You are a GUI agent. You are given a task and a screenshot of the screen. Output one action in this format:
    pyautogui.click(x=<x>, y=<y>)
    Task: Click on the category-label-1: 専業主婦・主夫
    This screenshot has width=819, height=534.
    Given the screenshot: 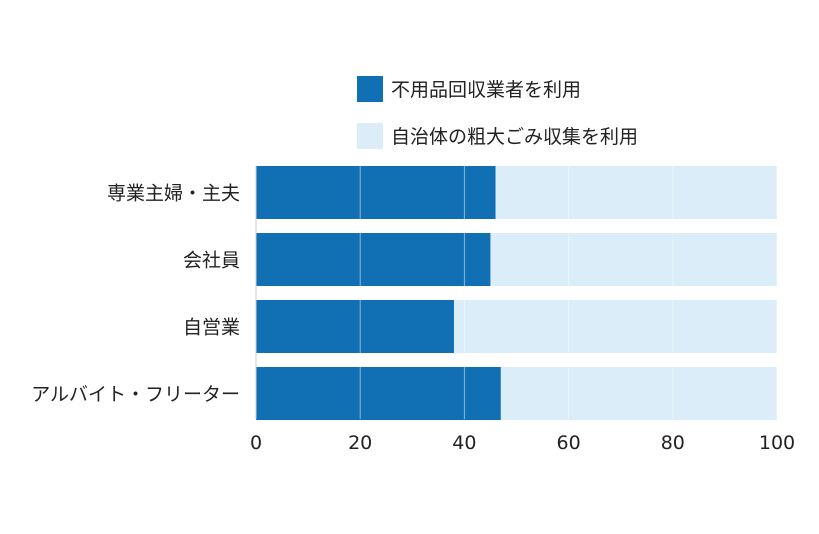 What is the action you would take?
    pyautogui.click(x=173, y=194)
    